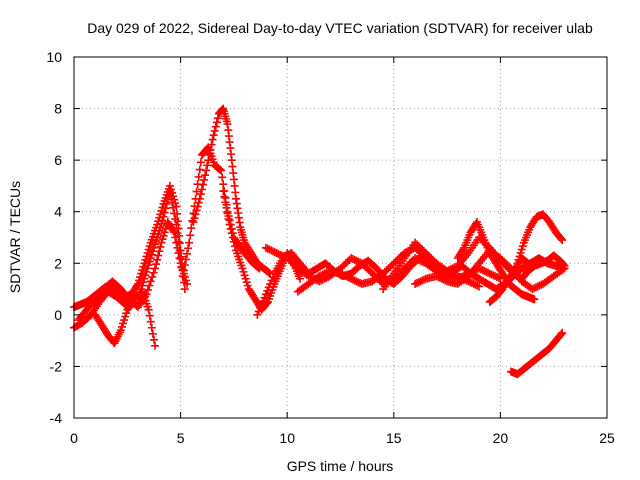 Image resolution: width=640 pixels, height=480 pixels. Describe the element at coordinates (15, 237) in the screenshot. I see `y-axis-label: SDTVAR / TECUs` at that location.